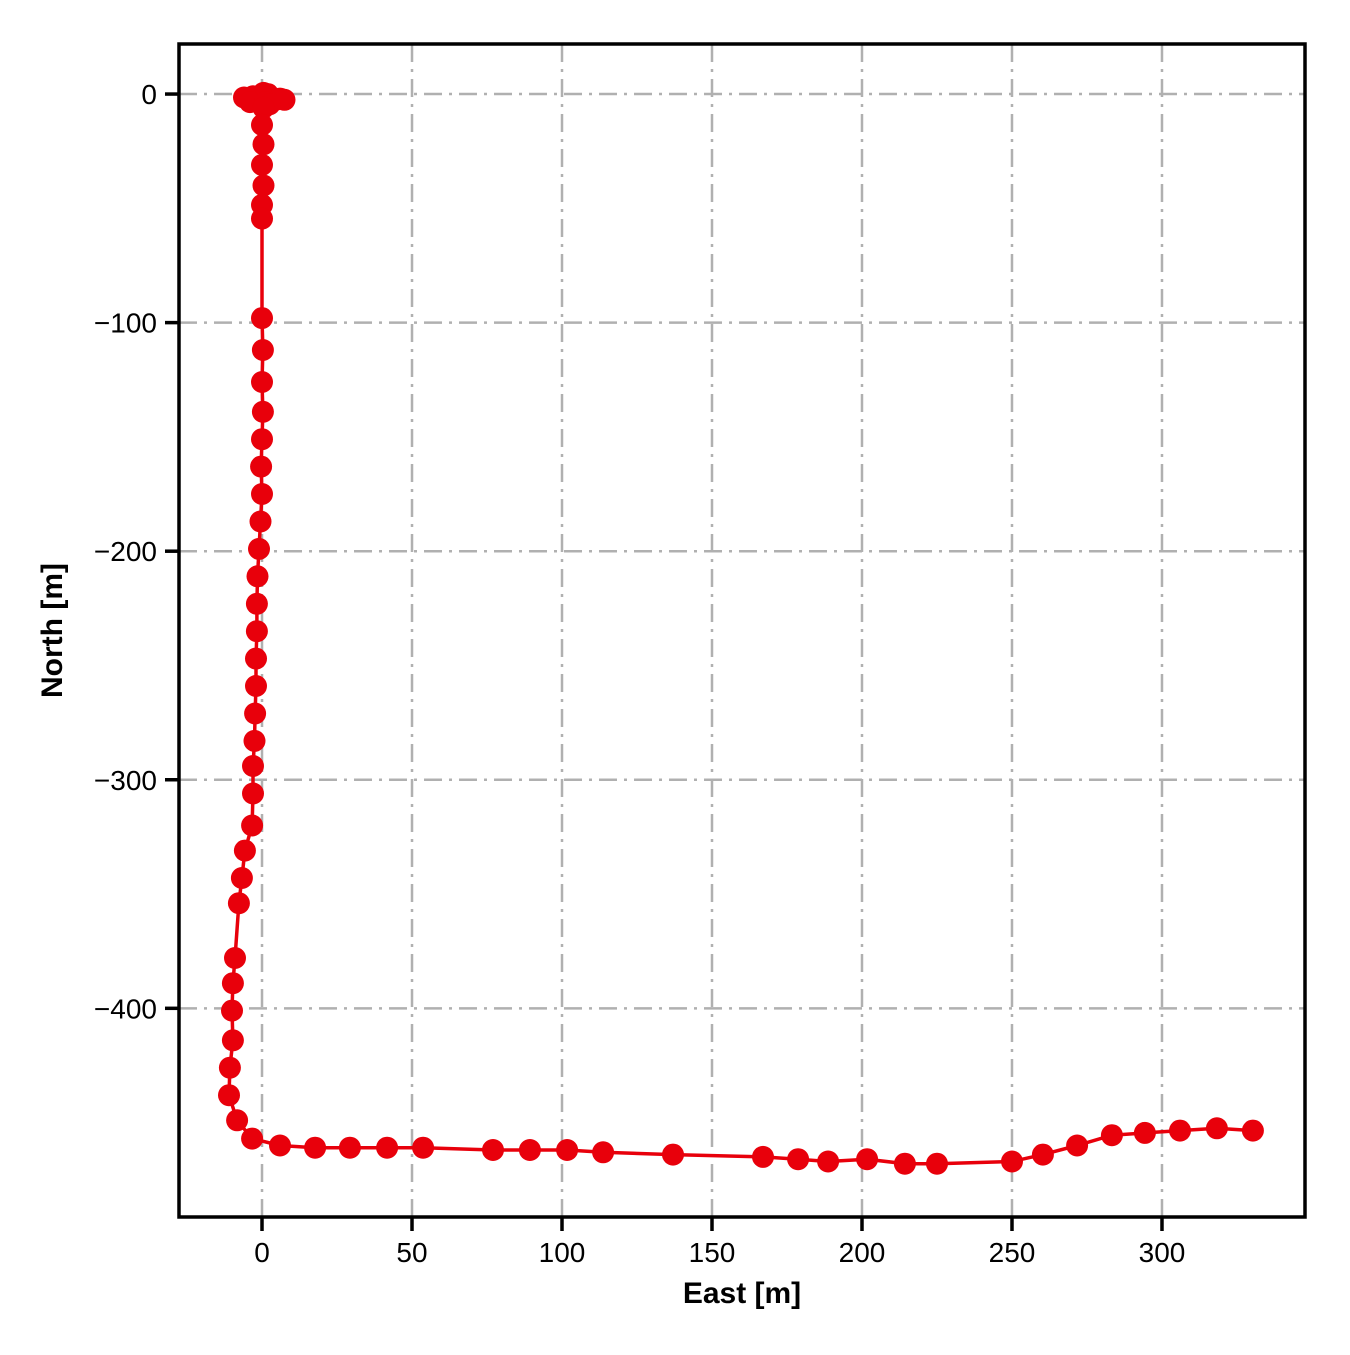 The height and width of the screenshot is (1355, 1350). What do you see at coordinates (262, 1252) in the screenshot?
I see `x-tick-label: 0` at bounding box center [262, 1252].